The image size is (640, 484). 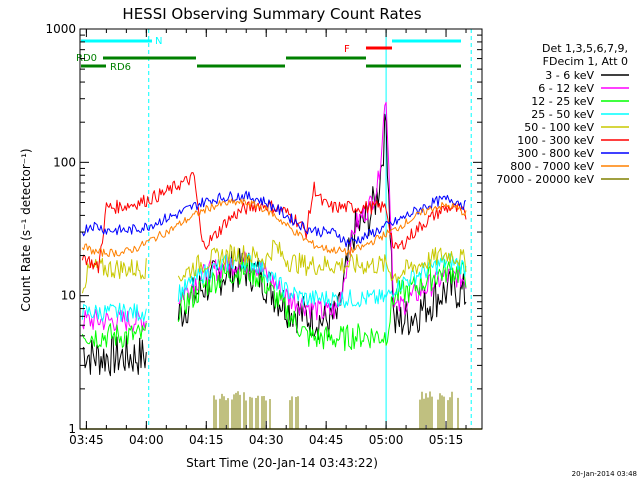 What do you see at coordinates (569, 75) in the screenshot?
I see `legend-entry-label: 3 - 6 keV` at bounding box center [569, 75].